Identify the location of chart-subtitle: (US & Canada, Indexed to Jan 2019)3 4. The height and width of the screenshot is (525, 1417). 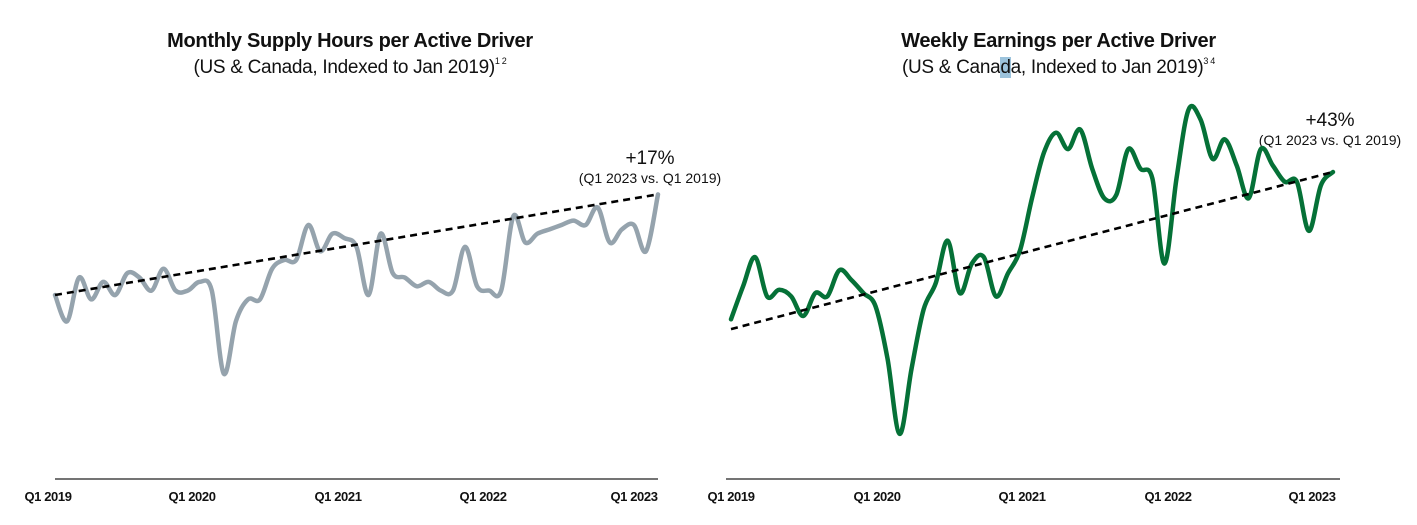
(1058, 67).